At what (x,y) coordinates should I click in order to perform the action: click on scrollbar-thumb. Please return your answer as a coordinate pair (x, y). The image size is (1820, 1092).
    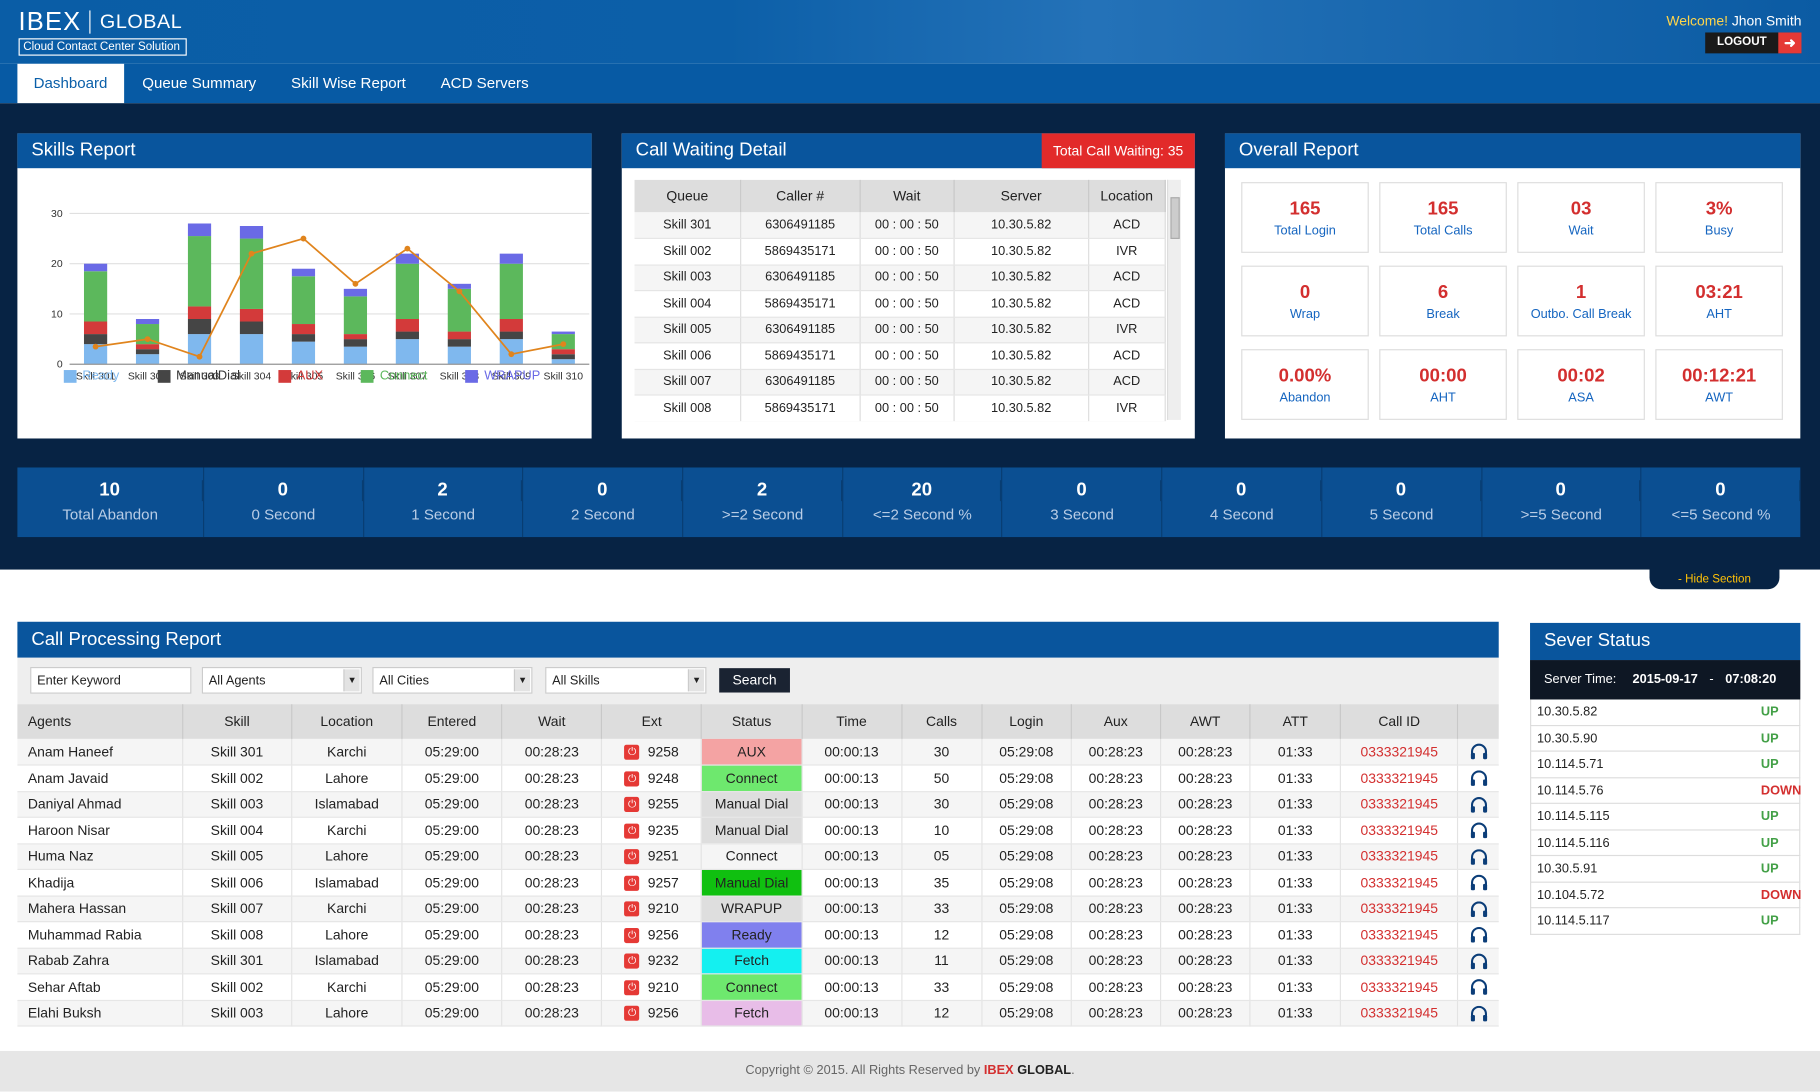
    Looking at the image, I should click on (1175, 218).